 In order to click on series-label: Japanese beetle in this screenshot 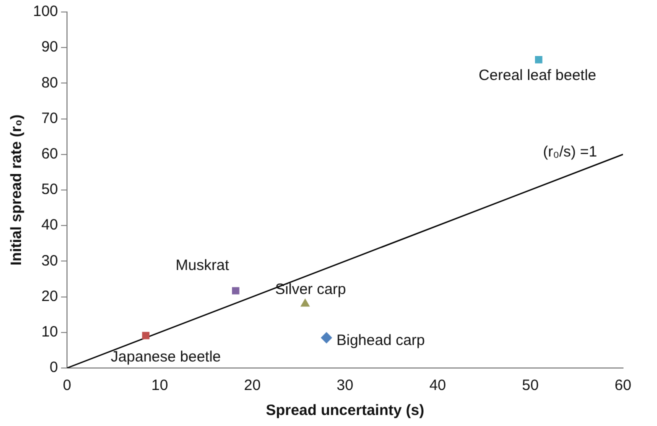, I will do `click(165, 357)`.